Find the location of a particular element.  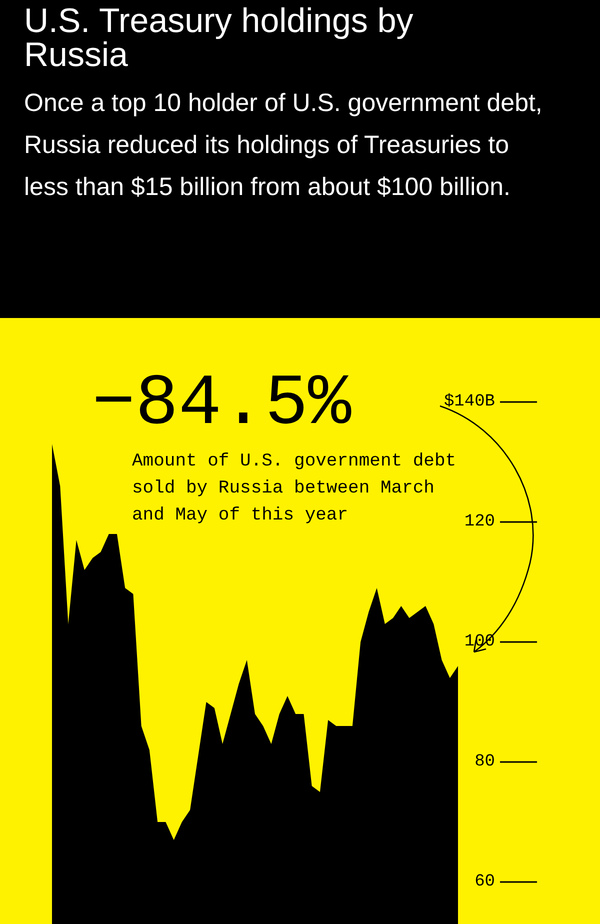

chart-subtitle: Once a top 10 holder of U.S. government debt, Russia reduced its holdings of Treasuries to less than $15 billion from about $100 billion. is located at coordinates (284, 145).